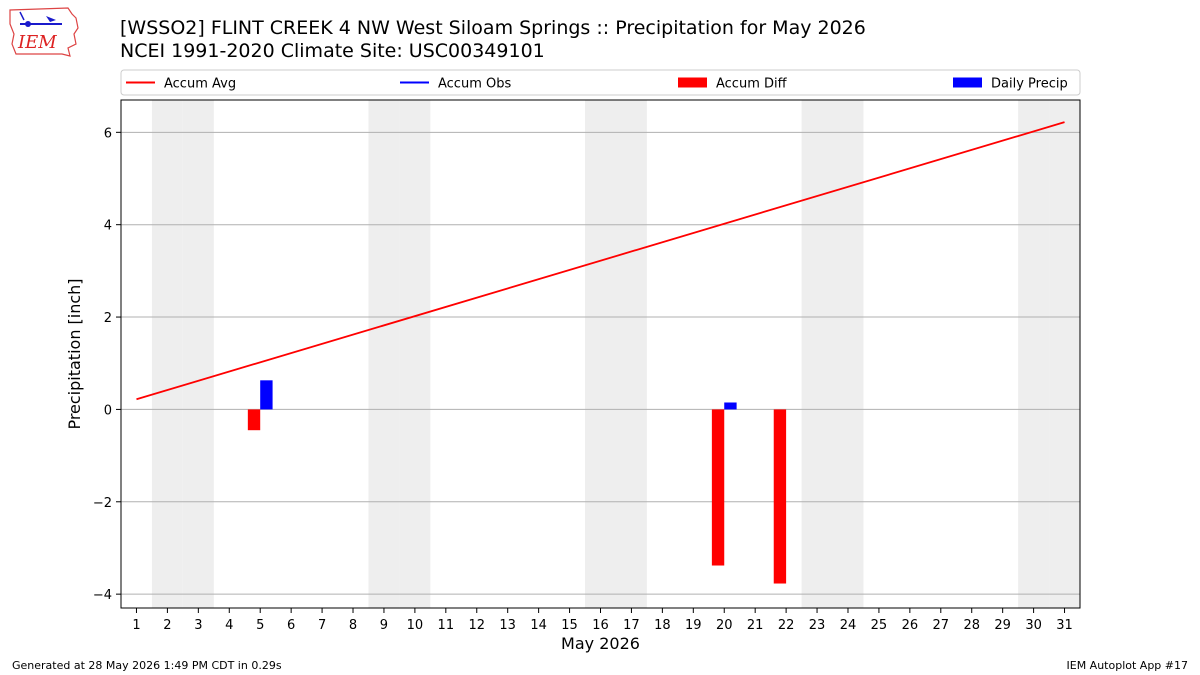 Image resolution: width=1200 pixels, height=675 pixels. I want to click on app-credit: IEM Autoplot App #17, so click(1127, 665).